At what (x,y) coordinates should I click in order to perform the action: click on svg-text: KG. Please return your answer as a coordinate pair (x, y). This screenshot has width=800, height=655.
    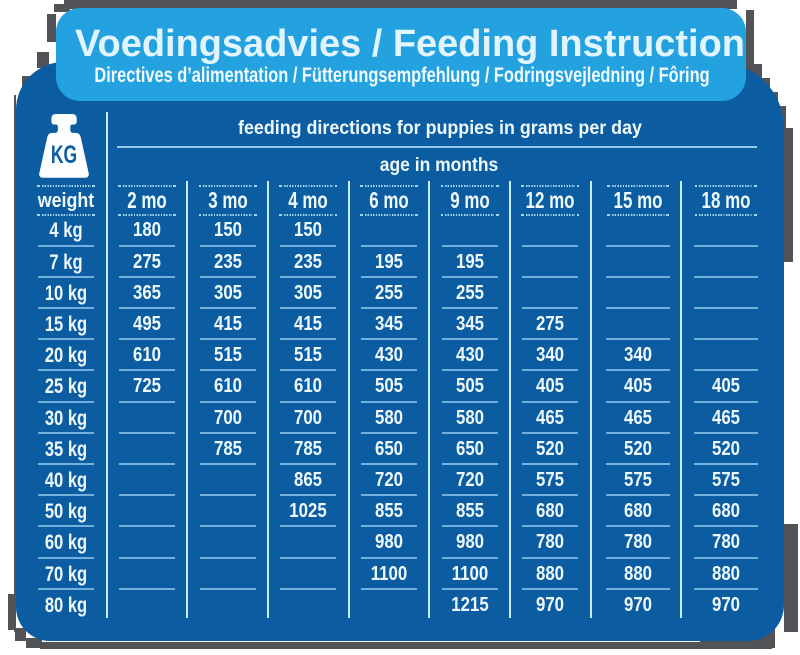
    Looking at the image, I should click on (64, 154).